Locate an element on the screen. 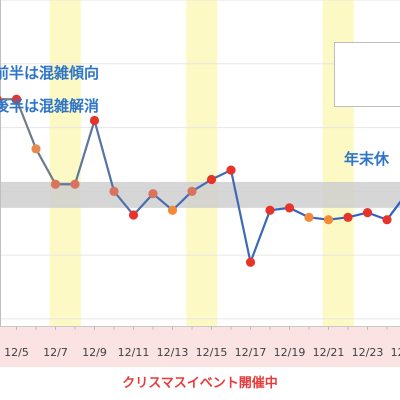  x-tick-label: 12/5 is located at coordinates (16, 352).